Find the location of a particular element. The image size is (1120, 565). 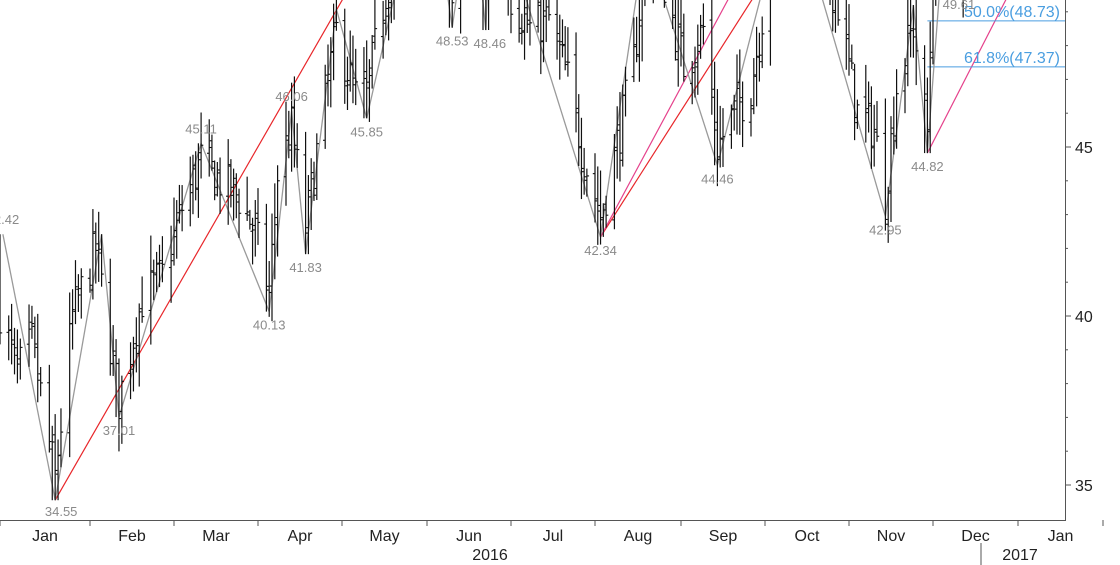

swing-point-label: 46.06 is located at coordinates (291, 96).